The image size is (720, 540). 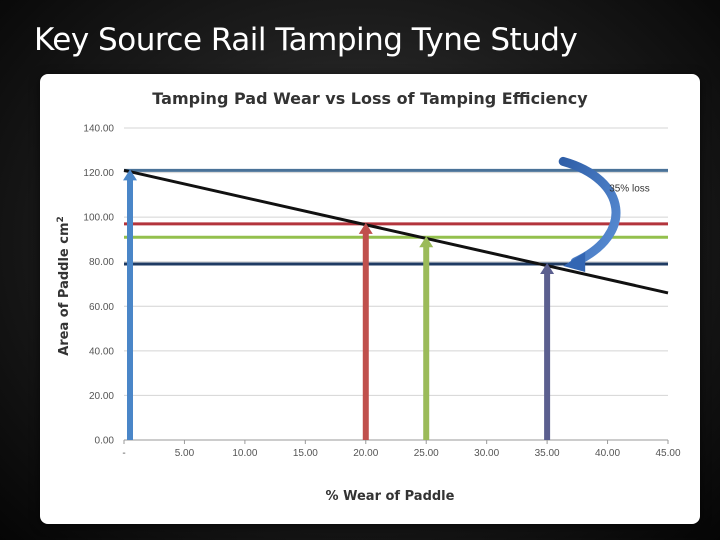 I want to click on y-axis-label: Area of Paddle cm2, so click(x=64, y=286).